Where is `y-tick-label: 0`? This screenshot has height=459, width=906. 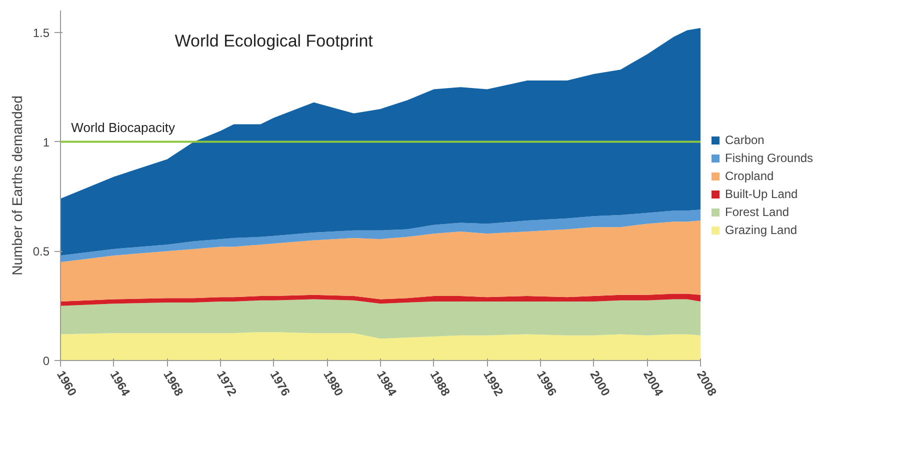
y-tick-label: 0 is located at coordinates (46, 361).